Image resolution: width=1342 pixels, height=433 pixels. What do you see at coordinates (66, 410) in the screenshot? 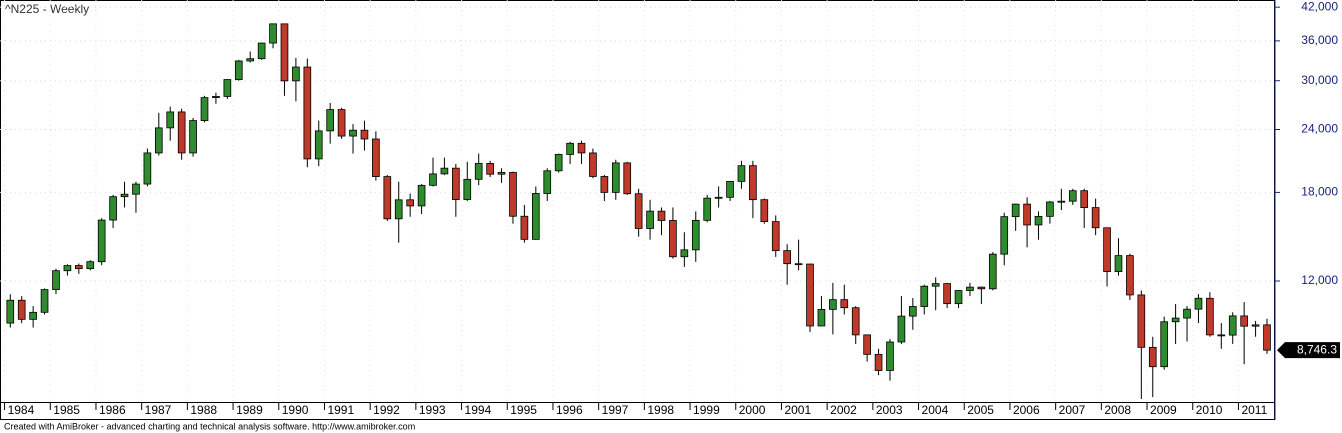
I see `x-tick-label: 1985` at bounding box center [66, 410].